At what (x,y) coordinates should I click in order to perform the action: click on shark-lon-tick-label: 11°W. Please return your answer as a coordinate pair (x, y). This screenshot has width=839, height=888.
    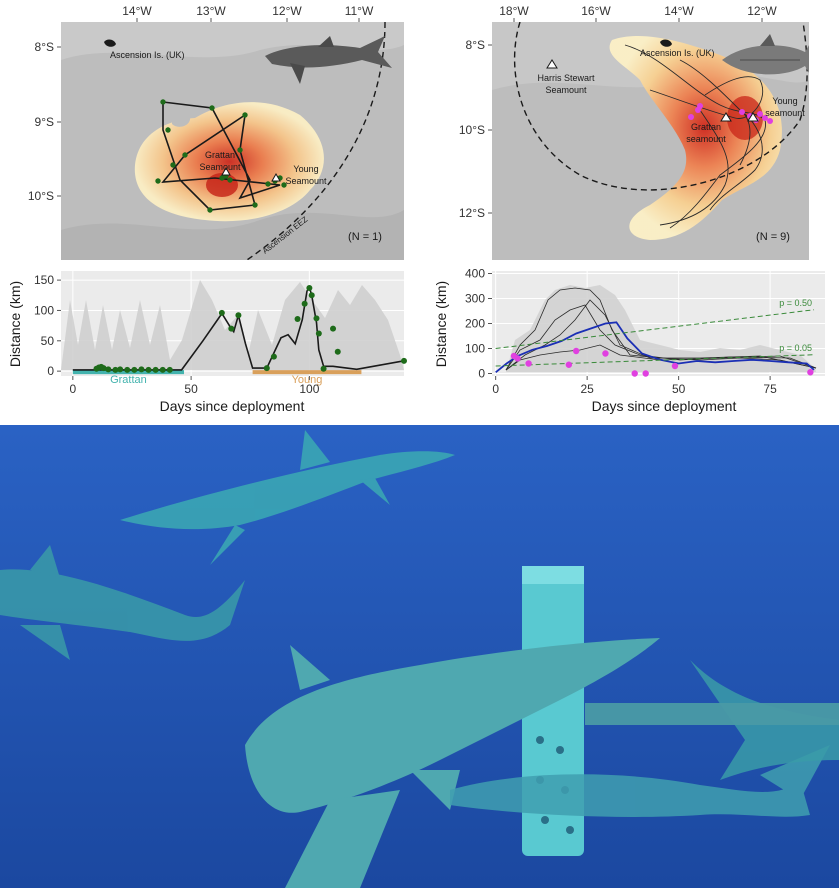
    Looking at the image, I should click on (359, 11).